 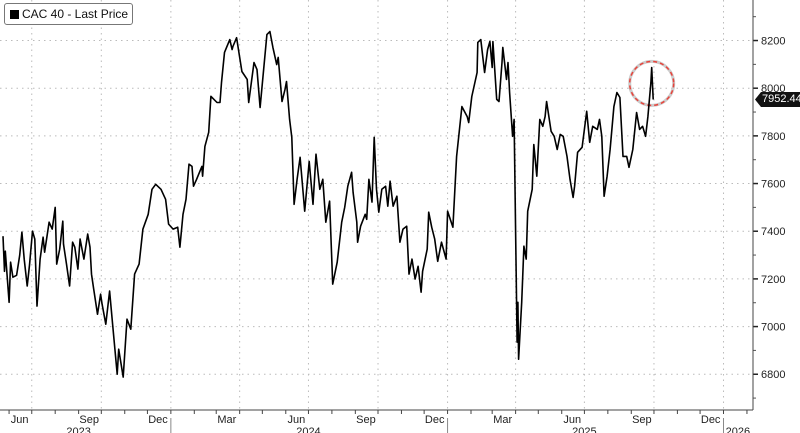 I want to click on y-tick-label: 7800, so click(x=773, y=137).